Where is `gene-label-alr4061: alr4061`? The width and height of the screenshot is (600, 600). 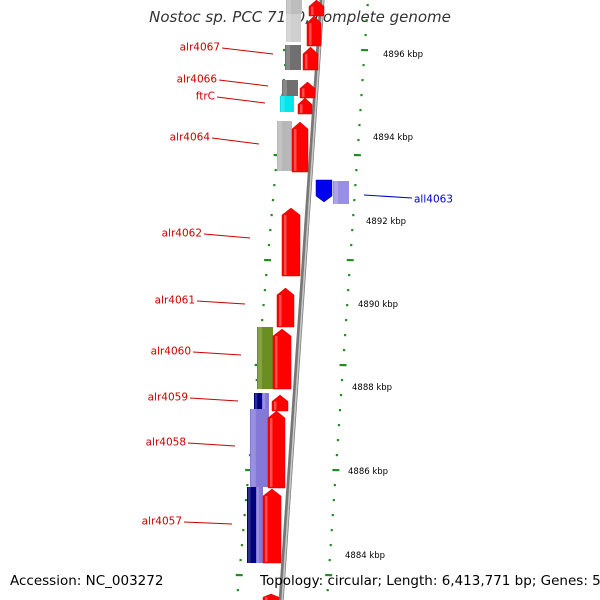 gene-label-alr4061: alr4061 is located at coordinates (175, 301).